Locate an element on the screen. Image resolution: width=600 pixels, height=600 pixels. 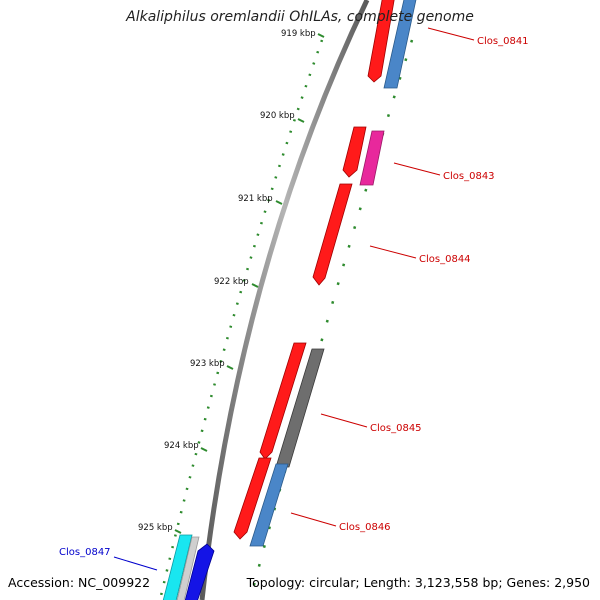
gene-label-clos-0844: Clos_0844 is located at coordinates (445, 259).